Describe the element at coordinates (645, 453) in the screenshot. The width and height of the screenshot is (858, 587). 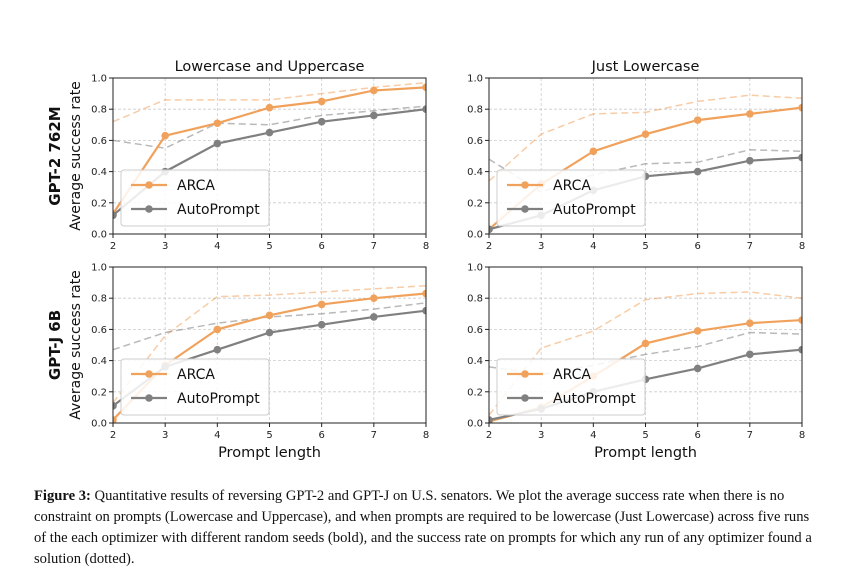
I see `x-axis-label-1: Prompt length` at that location.